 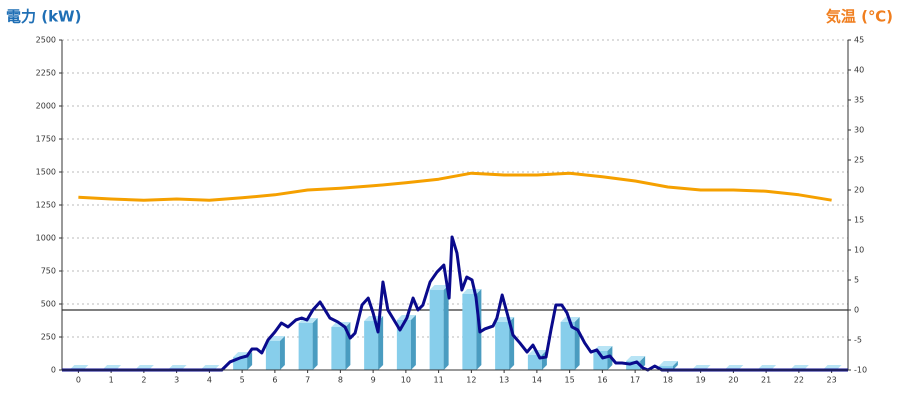 What do you see at coordinates (209, 380) in the screenshot?
I see `x-tick-label: 4` at bounding box center [209, 380].